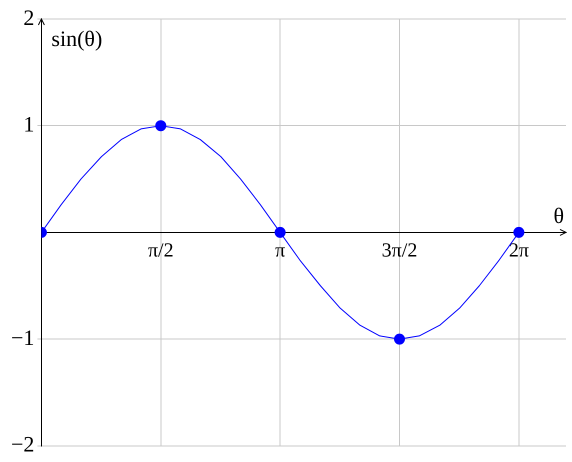  What do you see at coordinates (280, 251) in the screenshot?
I see `x-tick-label: π` at bounding box center [280, 251].